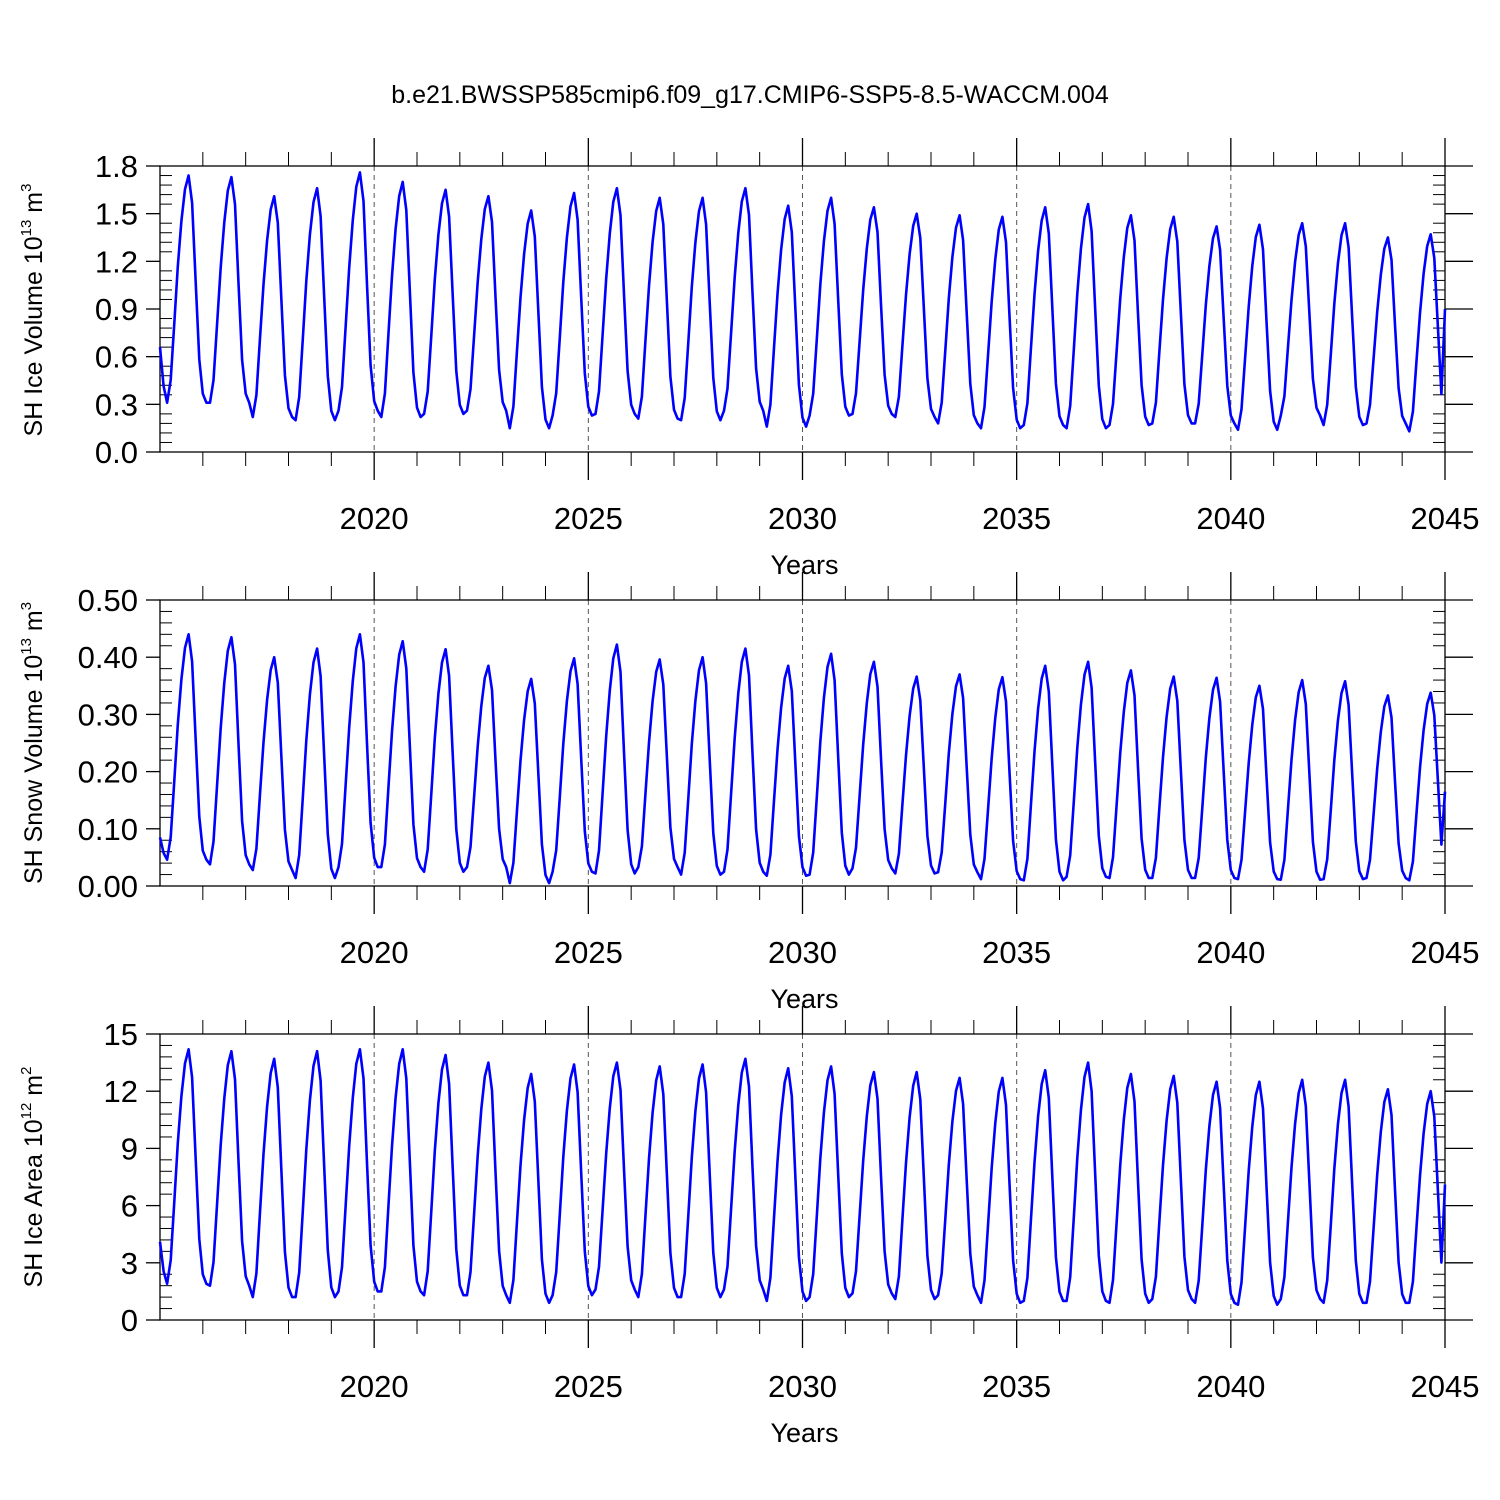  What do you see at coordinates (116, 214) in the screenshot?
I see `y-tick-label: 1.5` at bounding box center [116, 214].